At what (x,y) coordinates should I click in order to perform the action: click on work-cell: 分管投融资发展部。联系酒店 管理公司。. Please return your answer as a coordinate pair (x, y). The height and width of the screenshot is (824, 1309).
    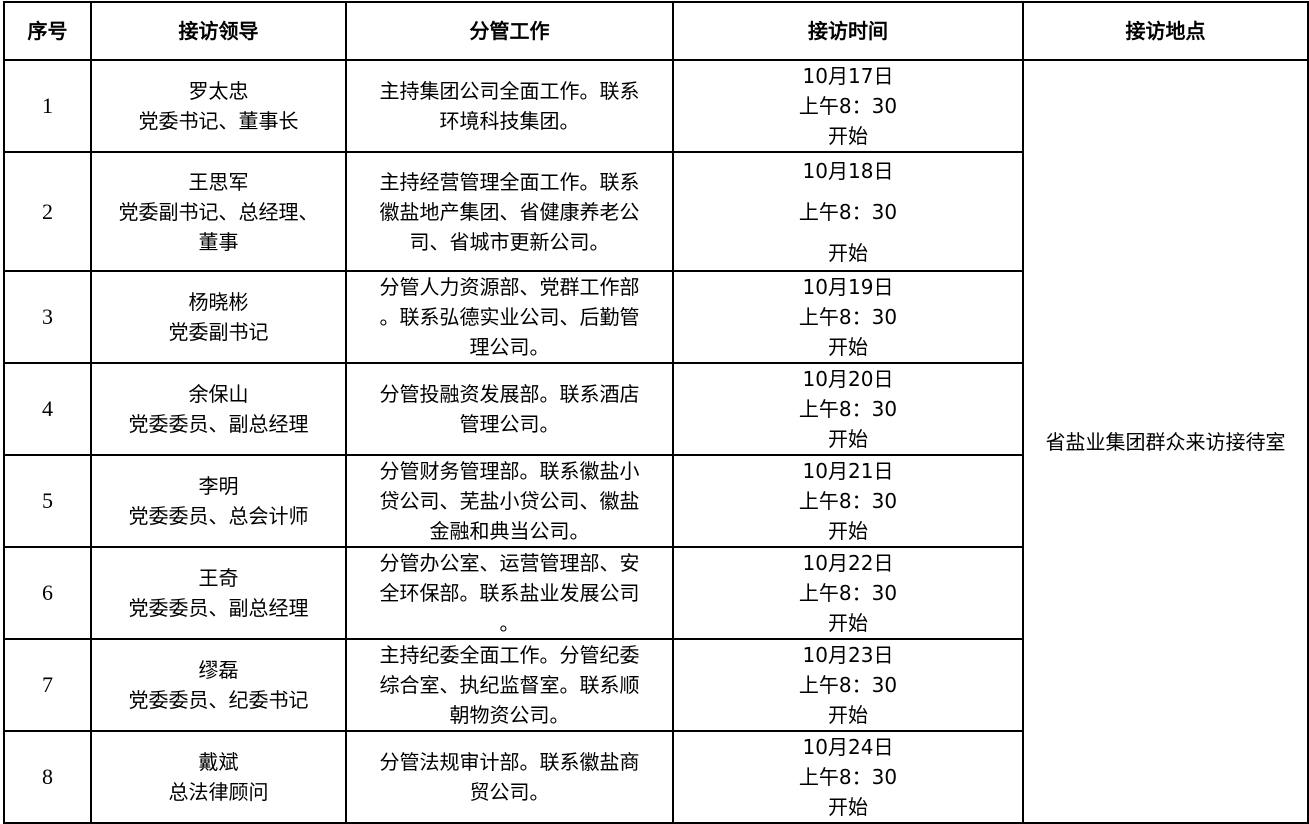
    Looking at the image, I should click on (509, 409).